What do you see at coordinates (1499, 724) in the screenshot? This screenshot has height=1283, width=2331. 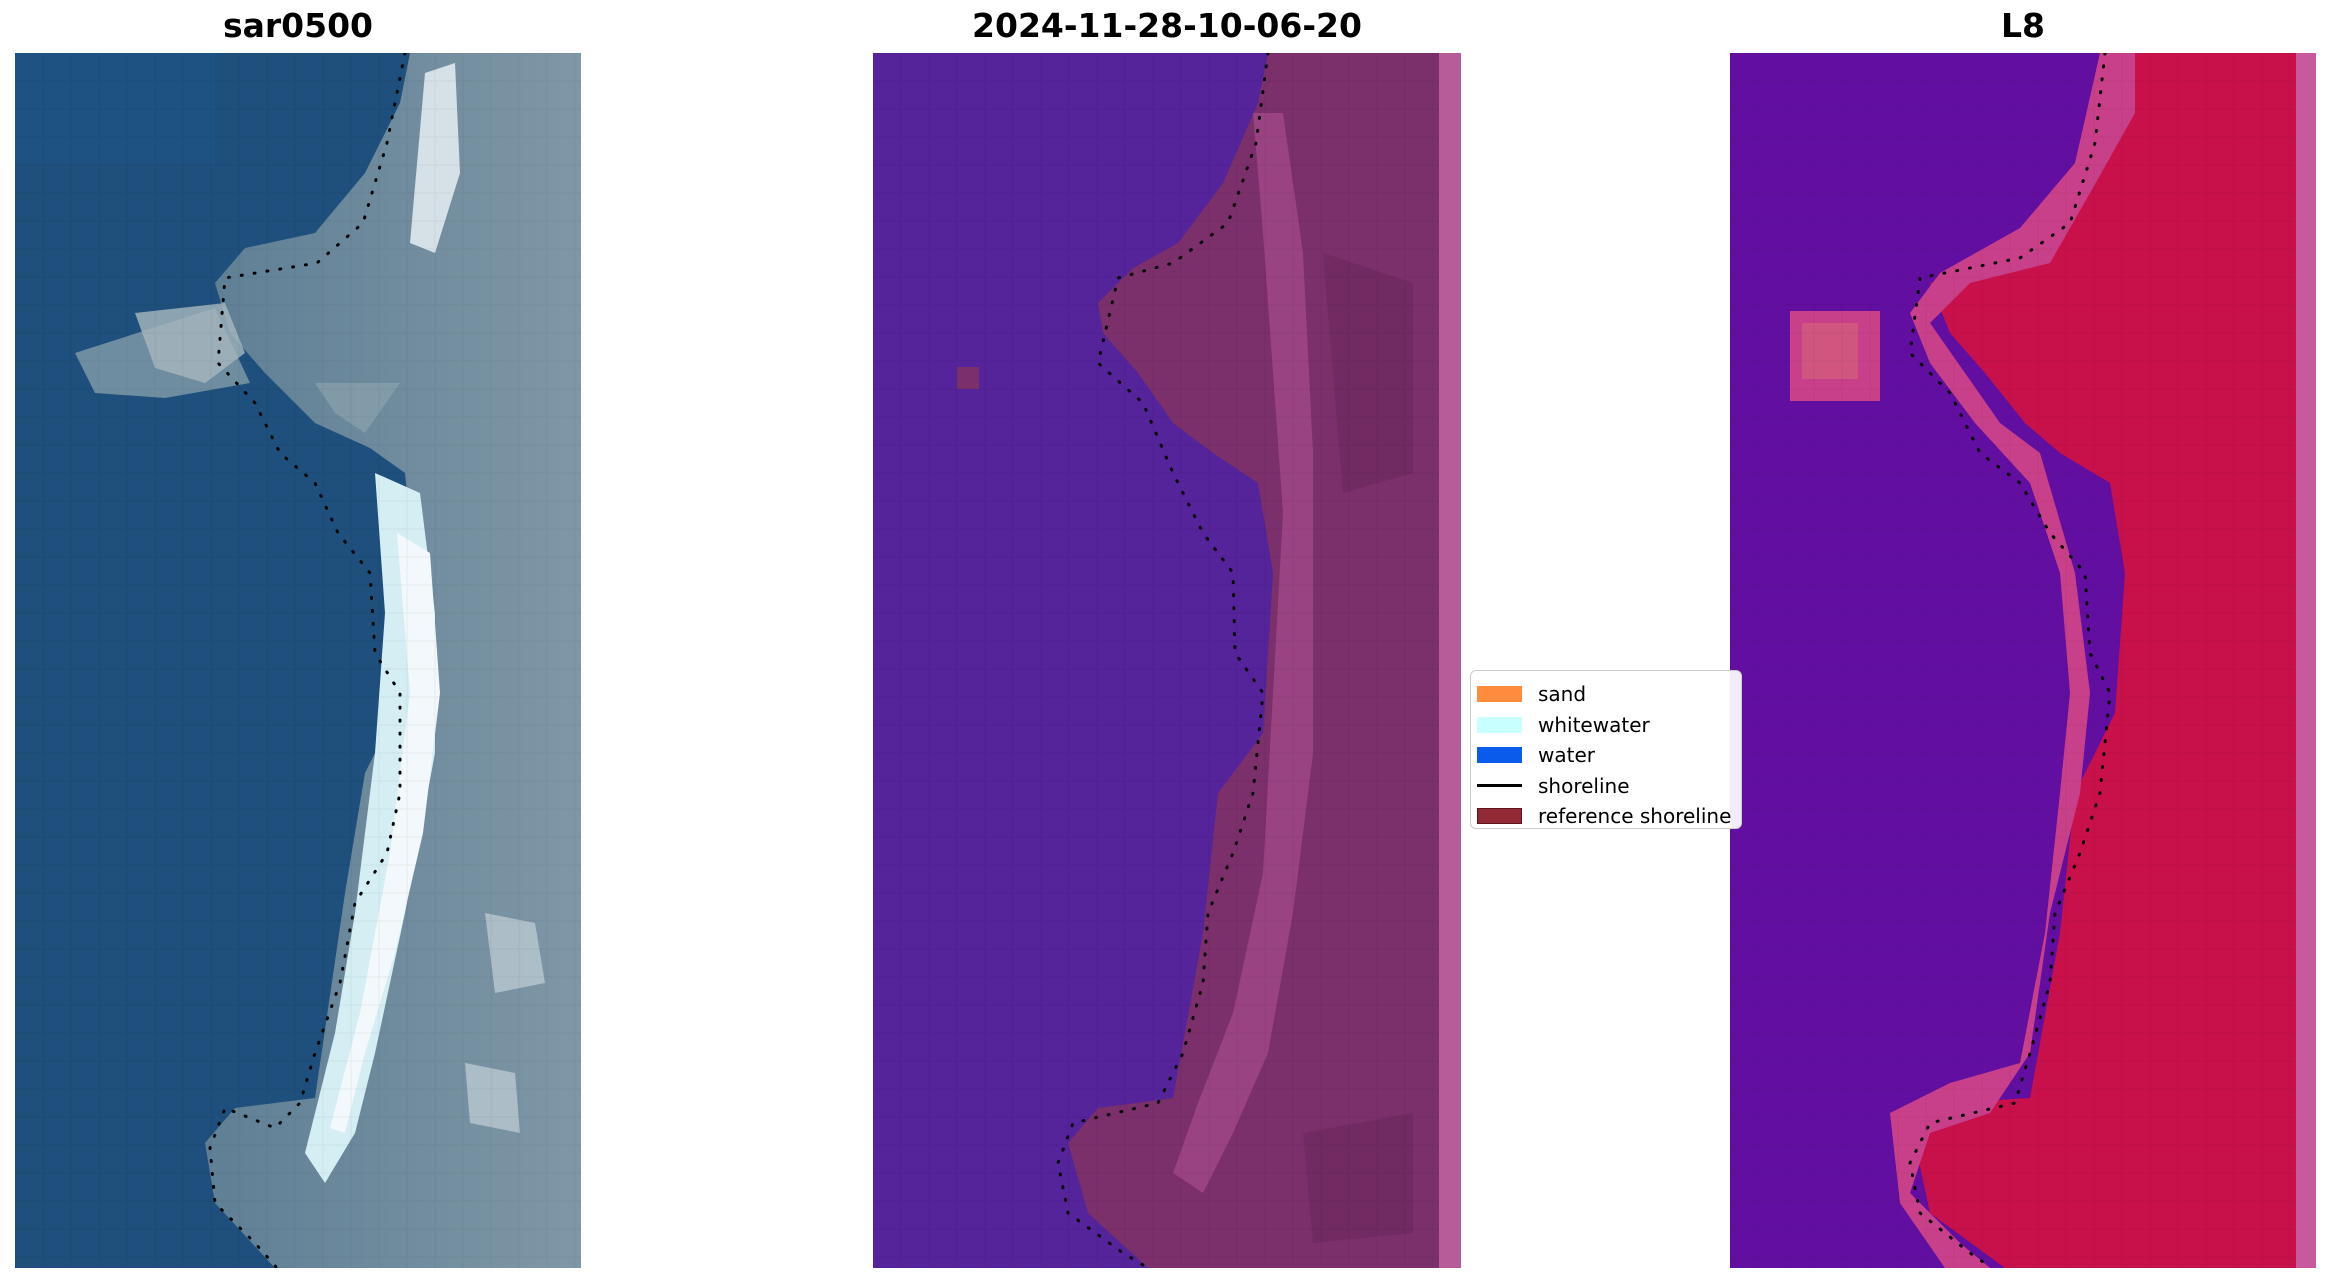 I see `whitewater-swatch` at bounding box center [1499, 724].